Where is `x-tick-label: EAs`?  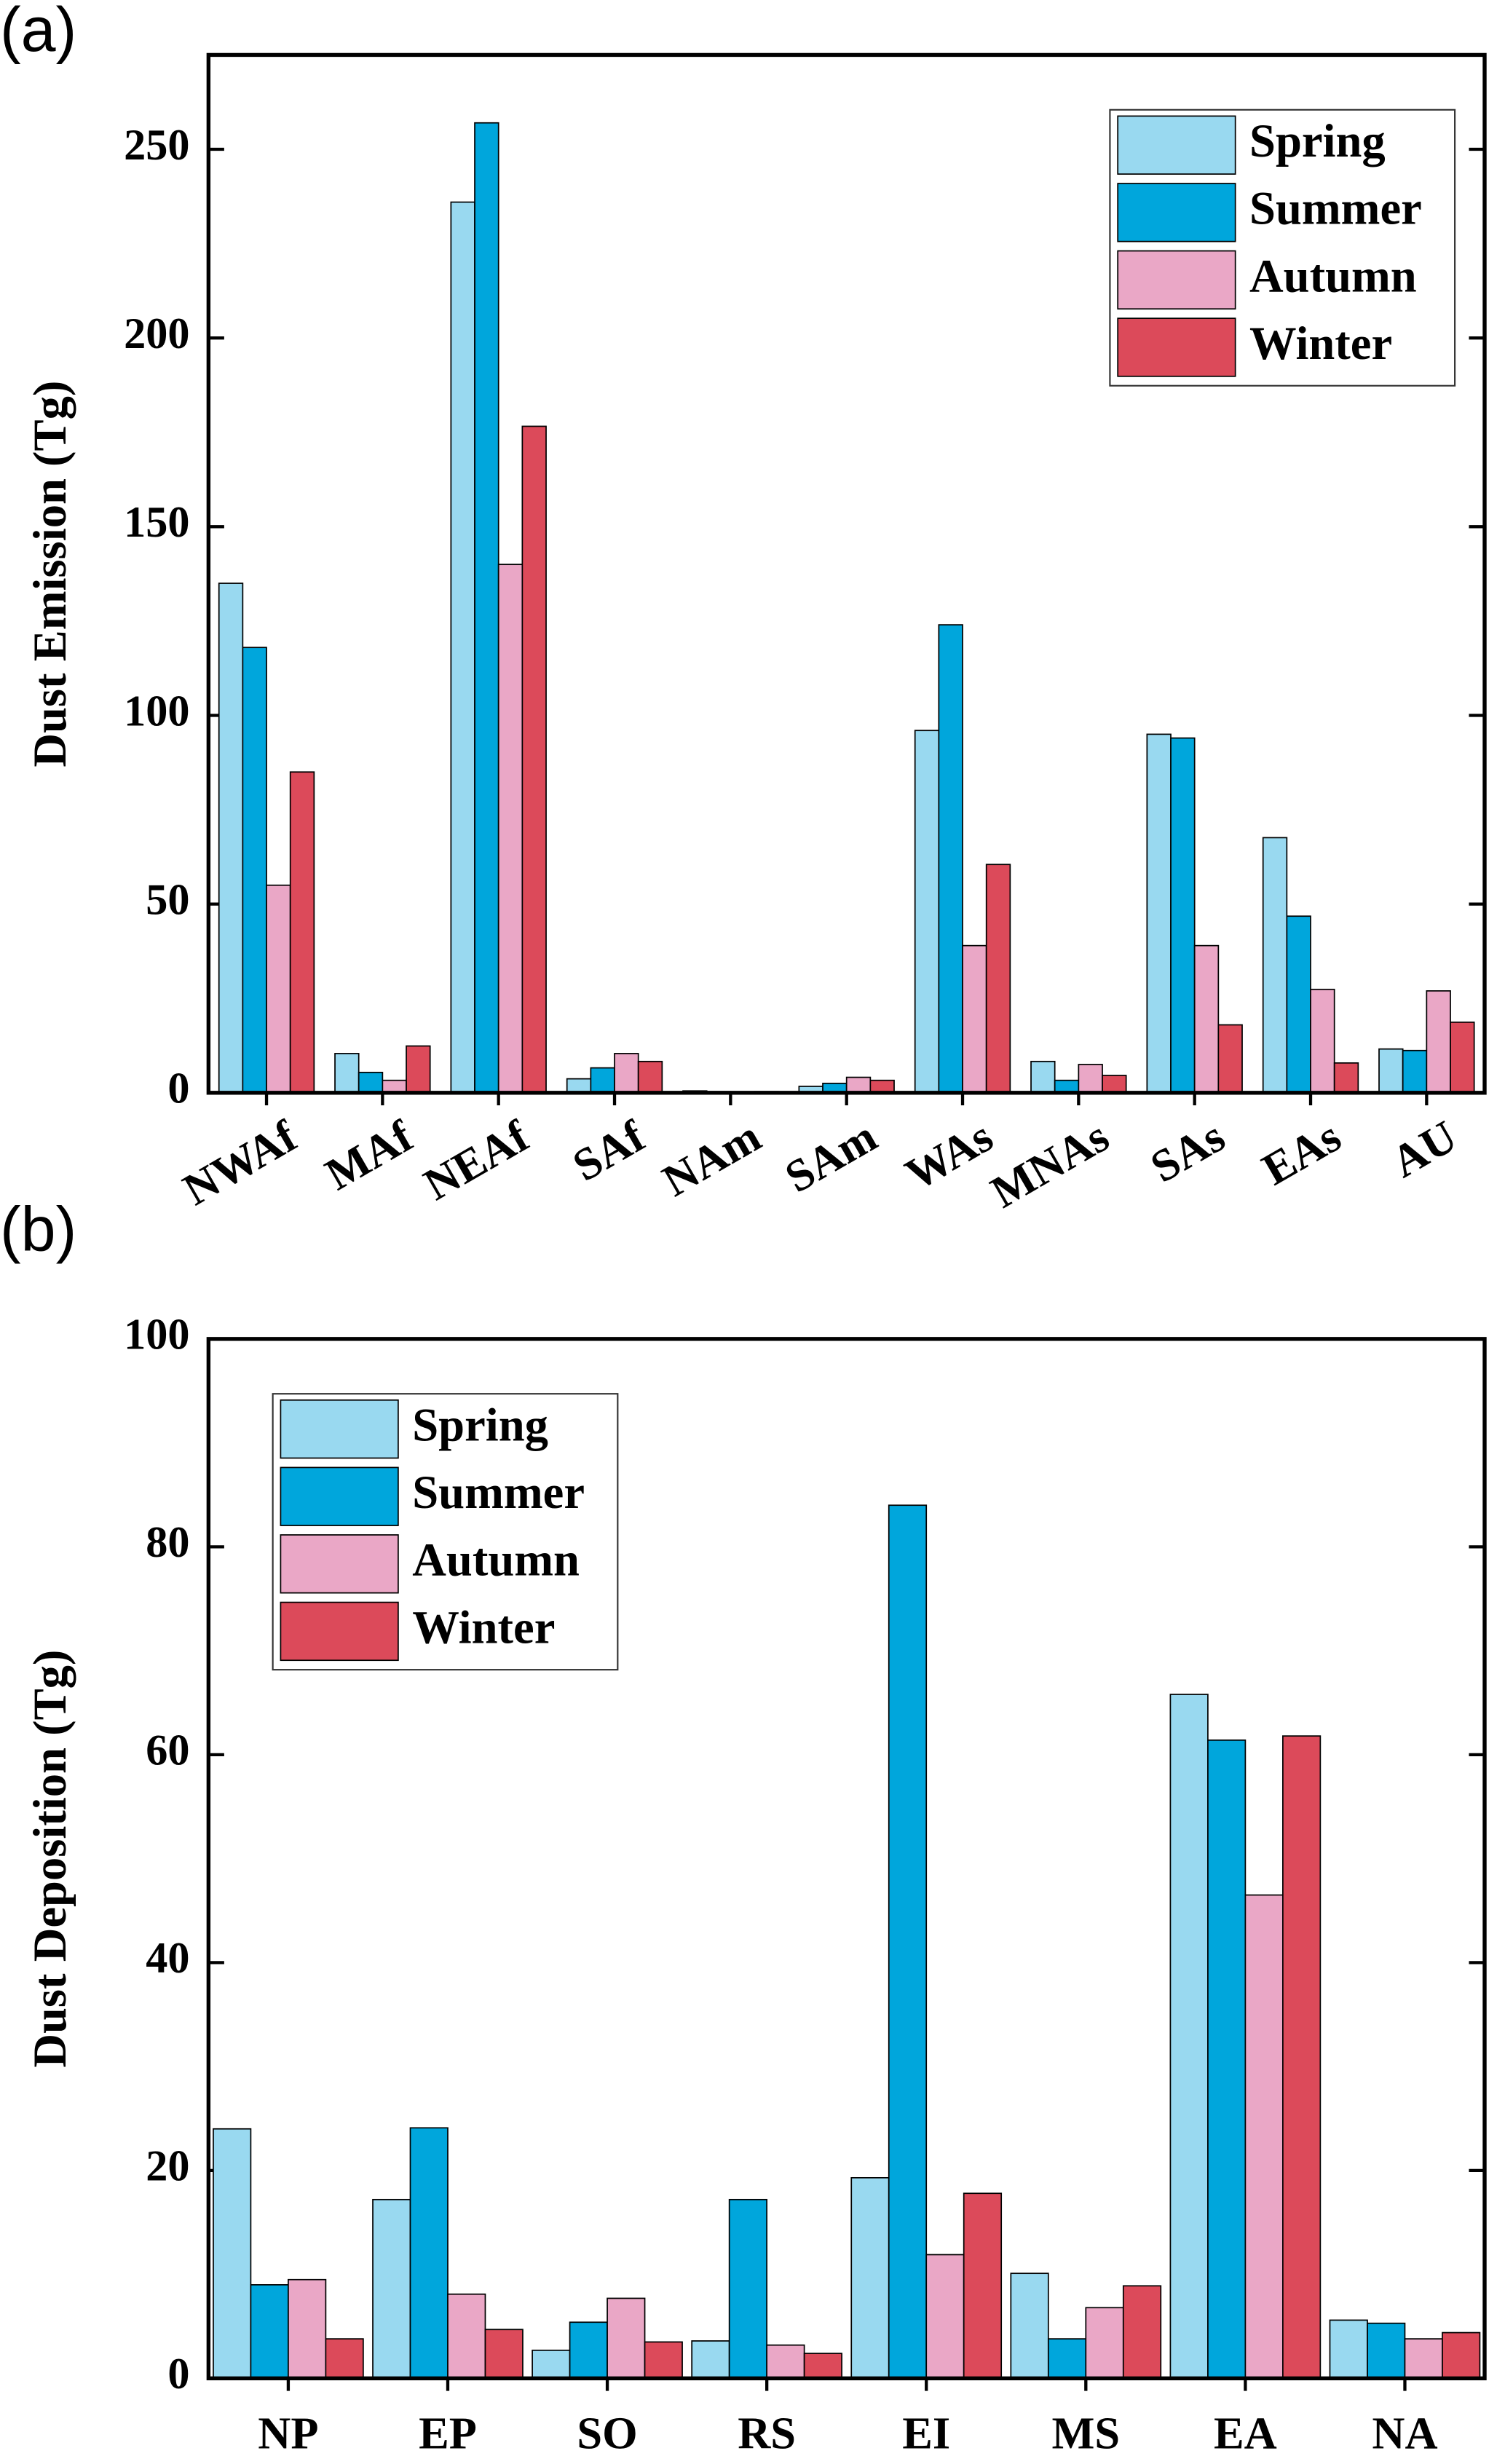
x-tick-label: EAs is located at coordinates (1301, 1153).